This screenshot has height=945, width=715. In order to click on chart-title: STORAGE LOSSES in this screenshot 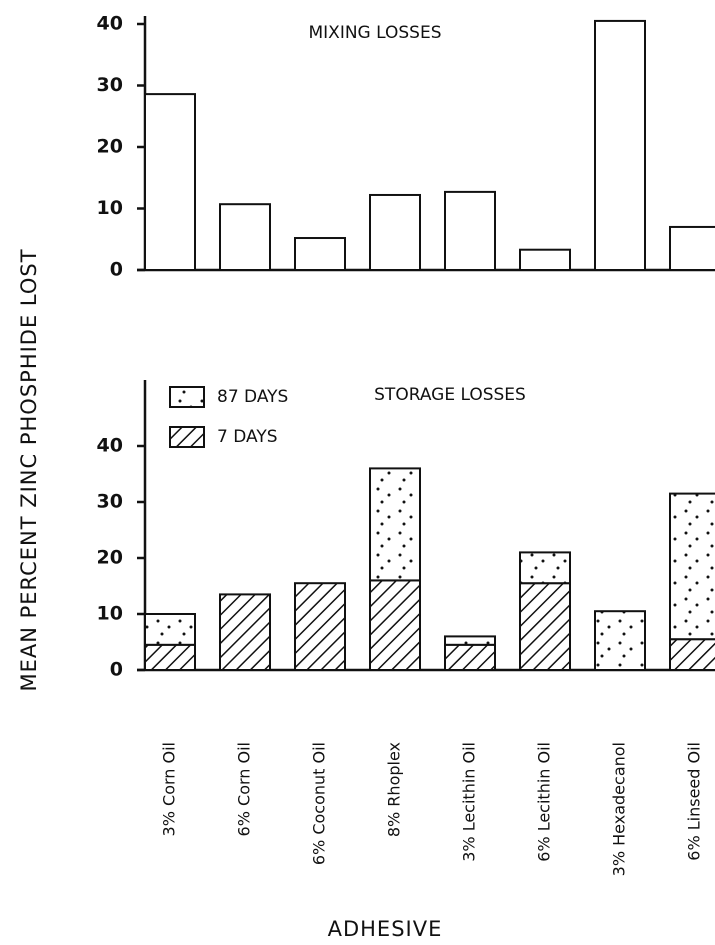, I will do `click(450, 395)`.